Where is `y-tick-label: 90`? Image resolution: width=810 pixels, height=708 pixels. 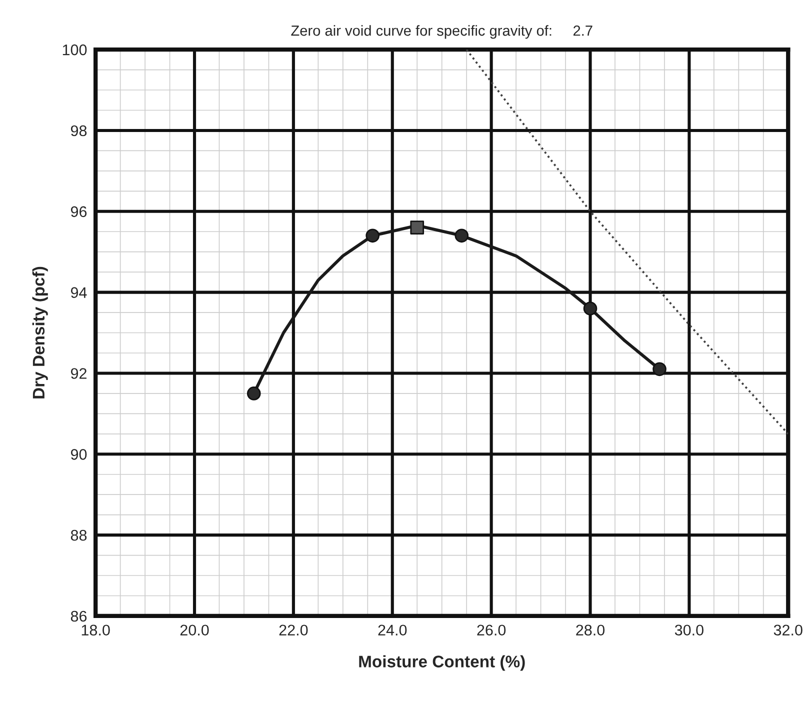
y-tick-label: 90 is located at coordinates (78, 454).